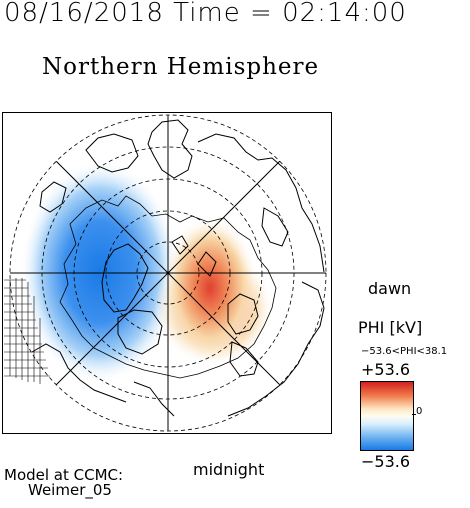 The width and height of the screenshot is (470, 508). I want to click on hemisphere-title: Northern Hemisphere, so click(181, 67).